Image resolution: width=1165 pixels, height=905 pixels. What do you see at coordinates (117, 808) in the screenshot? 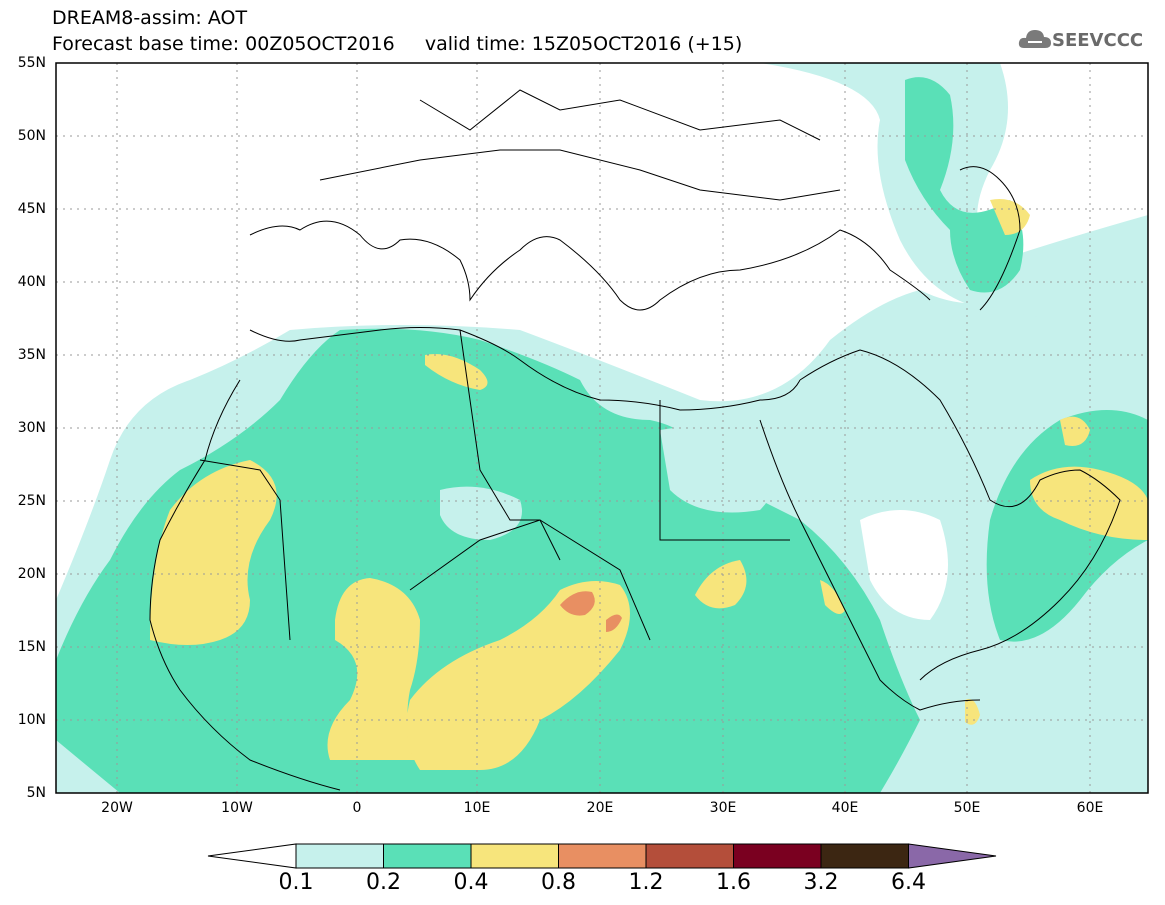
I see `lon-label-20w: 20W` at bounding box center [117, 808].